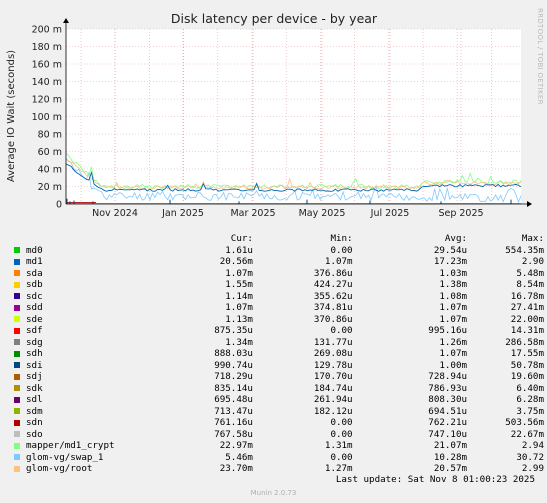 This screenshot has width=547, height=503. I want to click on legend-max: 17.55m, so click(527, 354).